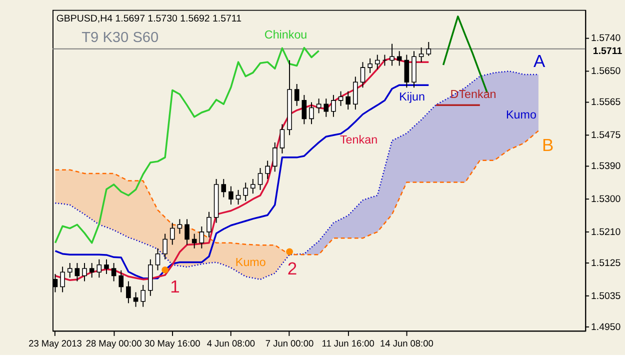  I want to click on y-tick-label: 1.5210, so click(606, 232).